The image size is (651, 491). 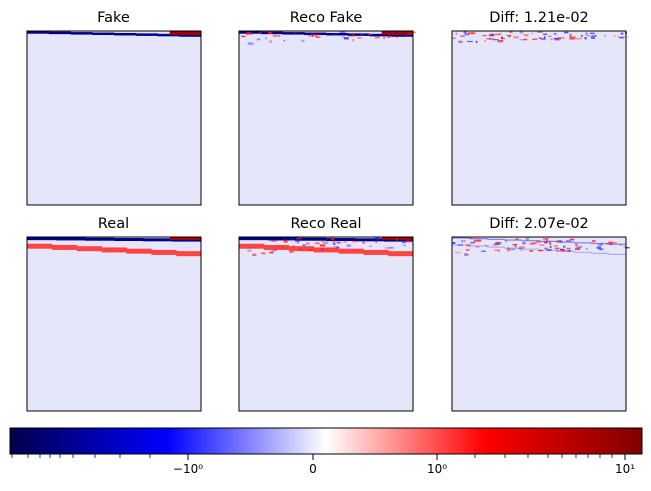 What do you see at coordinates (114, 324) in the screenshot?
I see `heatmap-real` at bounding box center [114, 324].